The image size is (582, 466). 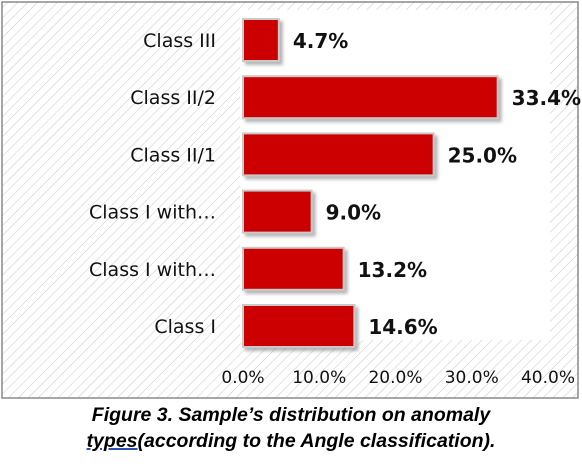 I want to click on x-tick-label: 20.0%, so click(x=395, y=378).